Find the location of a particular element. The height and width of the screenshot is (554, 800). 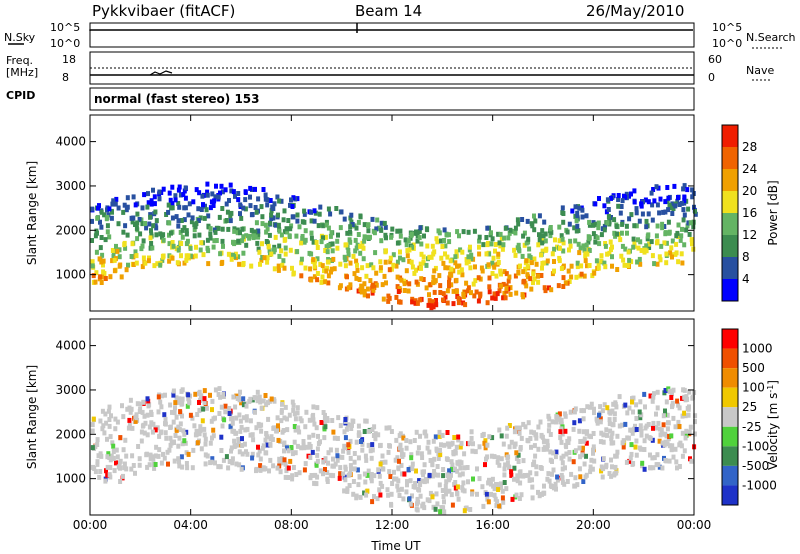

colorbar-tick-label: -500 is located at coordinates (755, 466).